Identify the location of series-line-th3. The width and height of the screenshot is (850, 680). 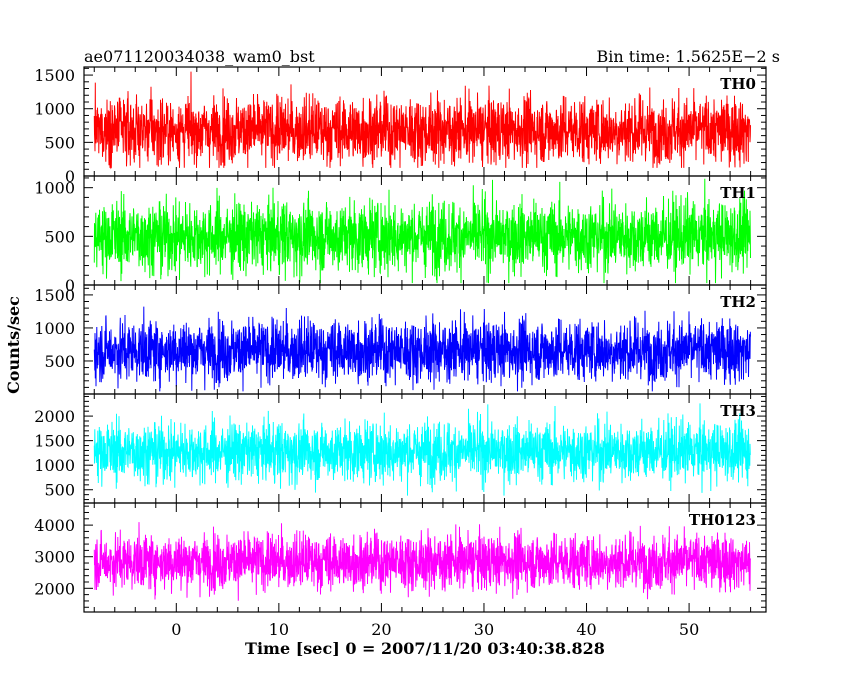
(422, 449).